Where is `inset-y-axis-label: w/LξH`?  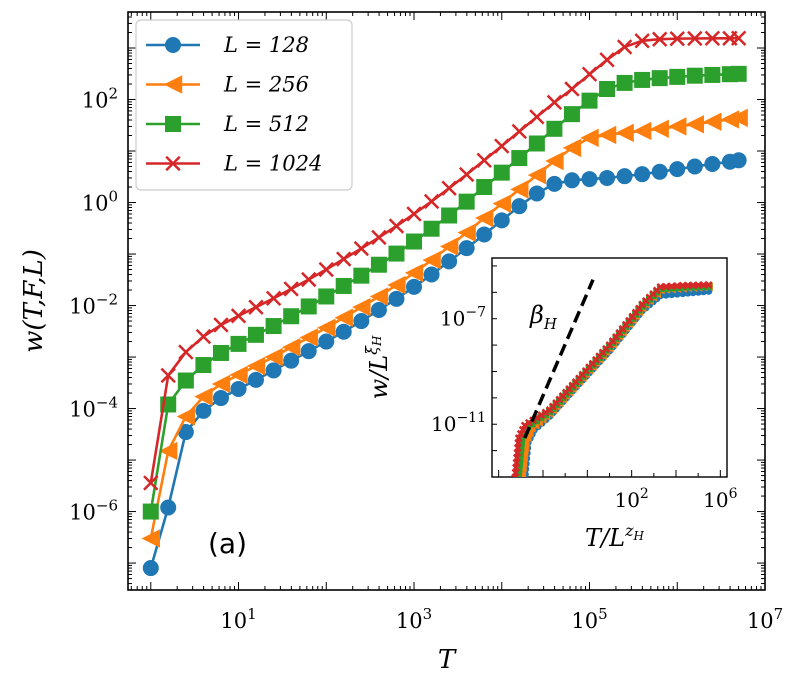
inset-y-axis-label: w/LξH is located at coordinates (377, 367).